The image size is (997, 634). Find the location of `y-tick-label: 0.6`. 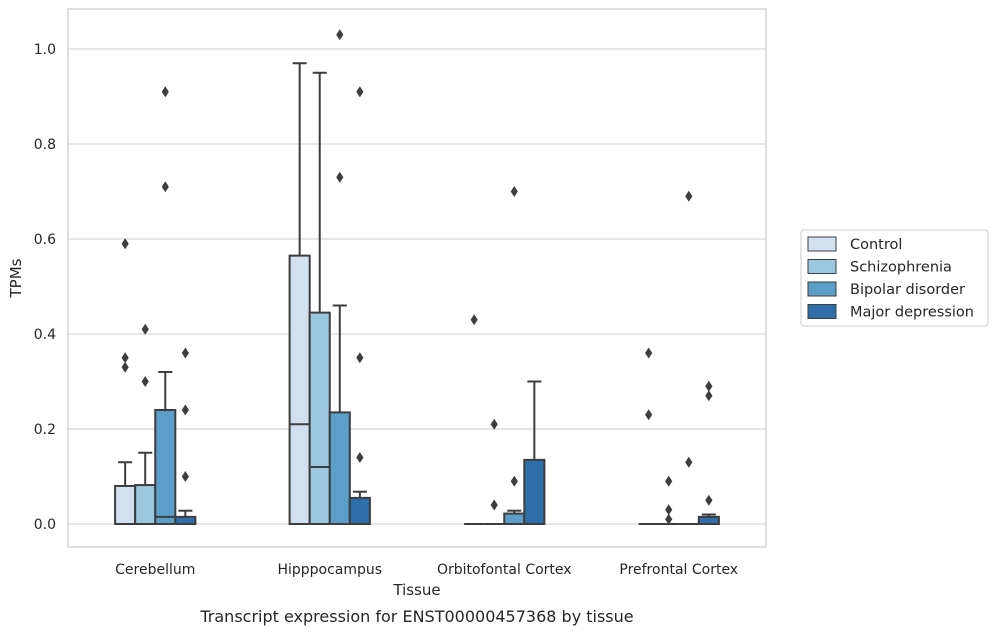

y-tick-label: 0.6 is located at coordinates (45, 240).